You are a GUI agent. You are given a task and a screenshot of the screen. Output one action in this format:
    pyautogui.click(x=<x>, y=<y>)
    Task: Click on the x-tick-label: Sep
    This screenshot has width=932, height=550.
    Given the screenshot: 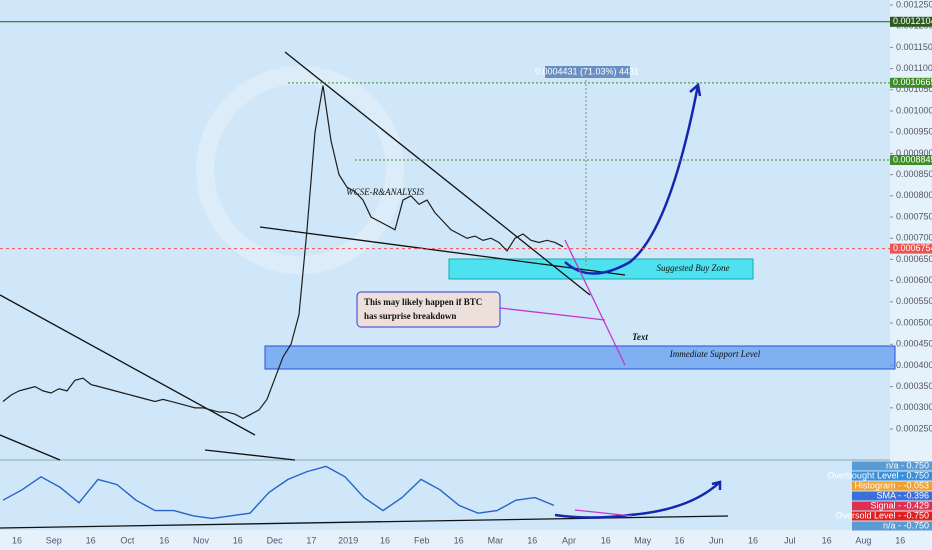 What is the action you would take?
    pyautogui.click(x=54, y=540)
    